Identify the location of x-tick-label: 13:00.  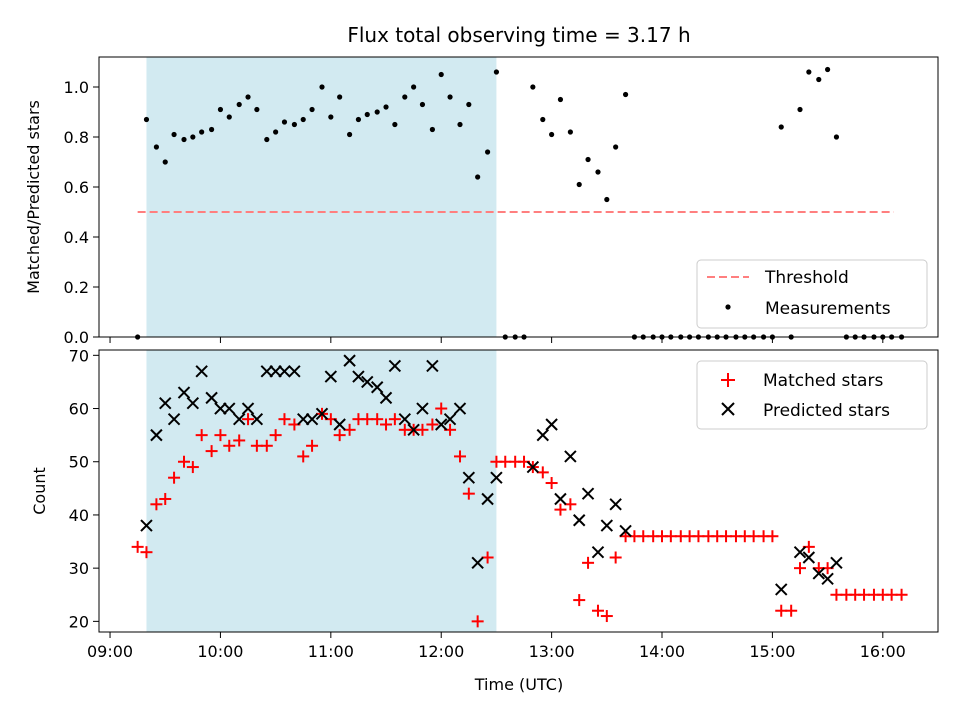
(552, 651).